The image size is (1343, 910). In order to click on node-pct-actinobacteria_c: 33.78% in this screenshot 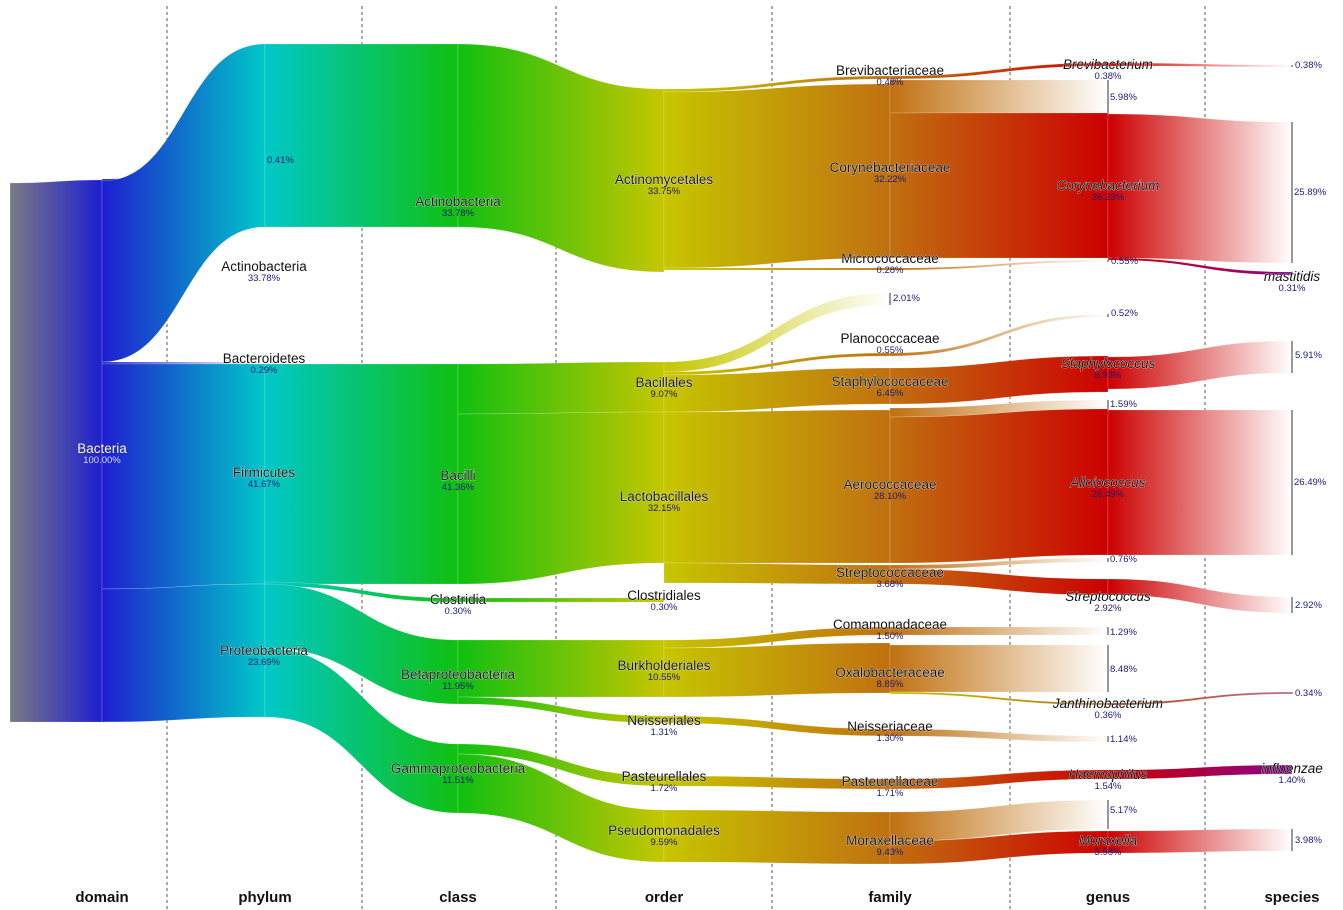, I will do `click(458, 213)`.